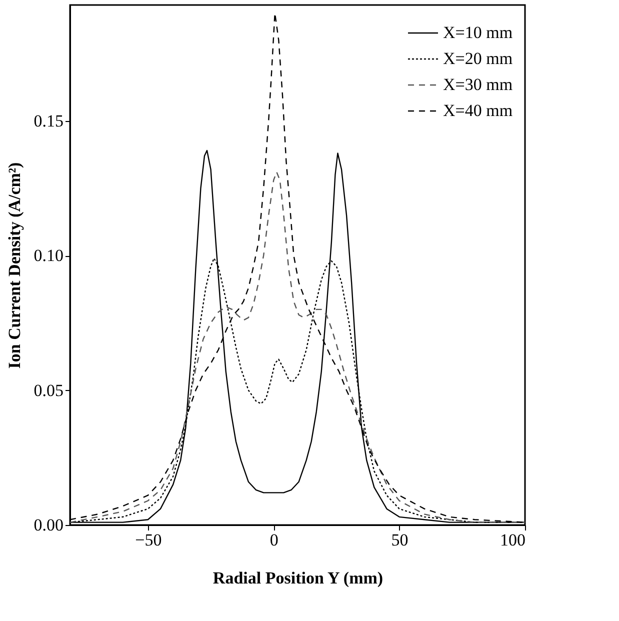 This screenshot has height=621, width=619. What do you see at coordinates (148, 540) in the screenshot?
I see `x-tick-label: −50` at bounding box center [148, 540].